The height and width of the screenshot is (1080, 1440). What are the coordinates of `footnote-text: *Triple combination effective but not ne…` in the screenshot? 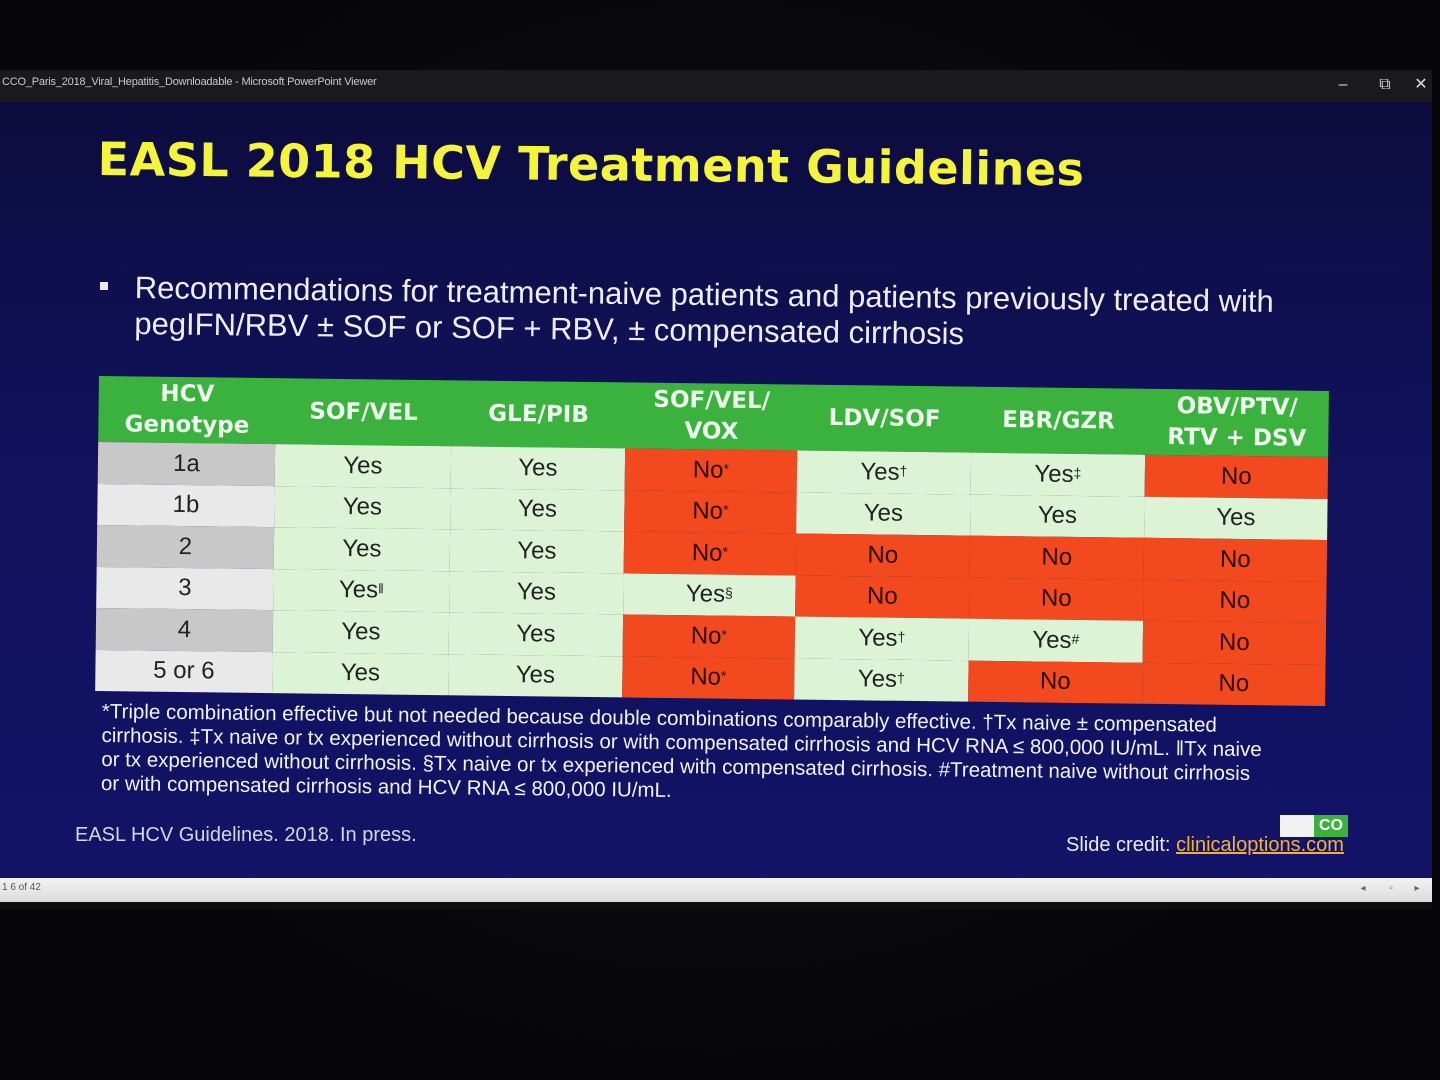 It's located at (681, 751).